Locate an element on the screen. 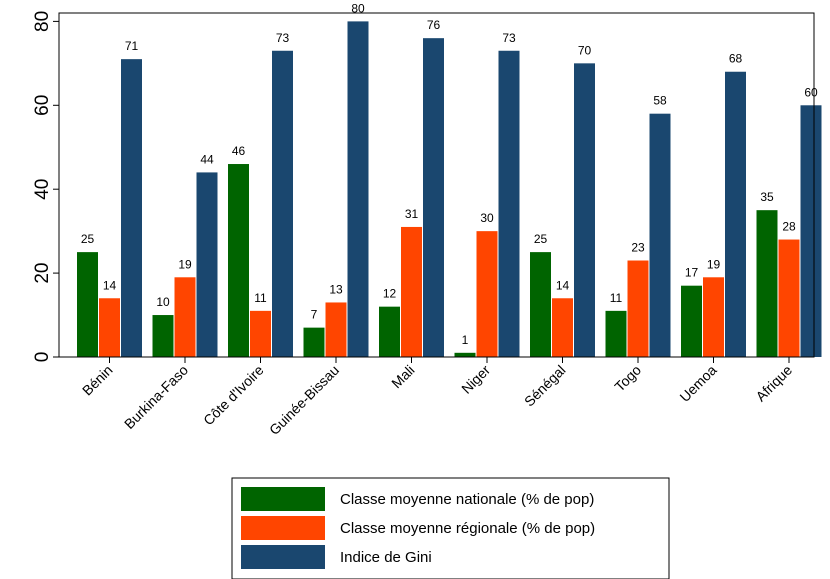 The width and height of the screenshot is (830, 579). legend-label: Classe moyenne régionale (% de pop) is located at coordinates (467, 528).